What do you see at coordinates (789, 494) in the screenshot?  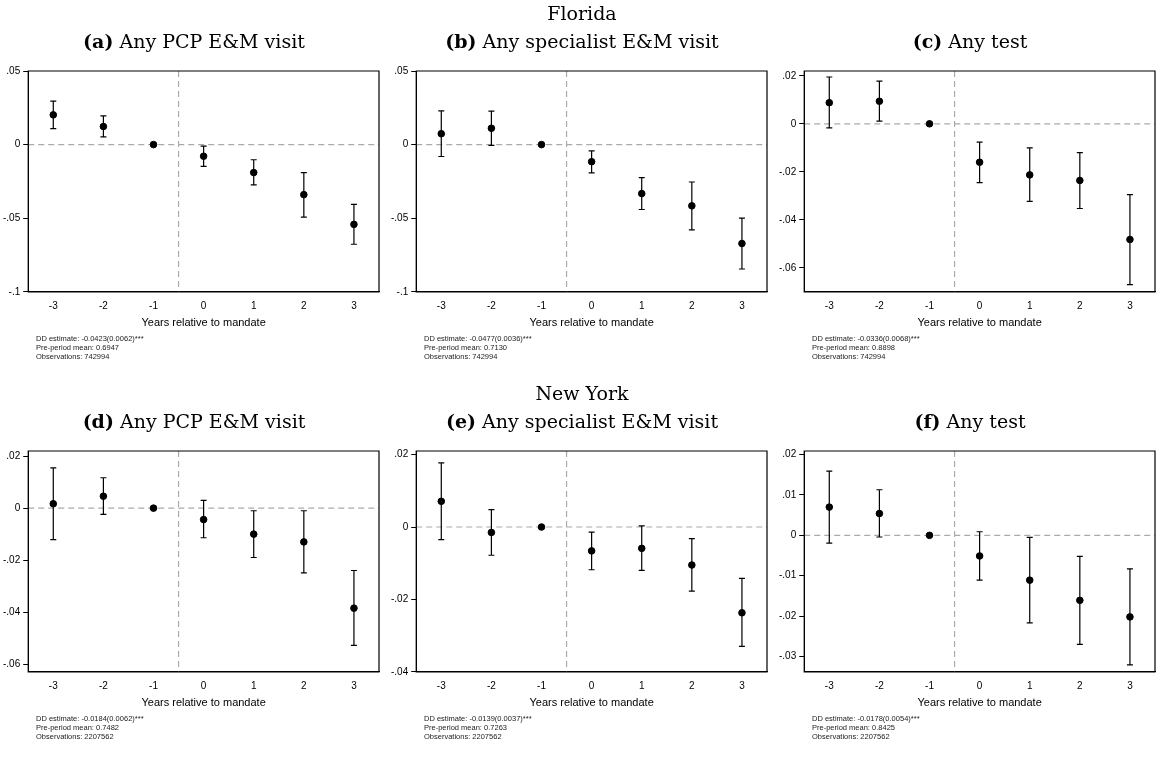 I see `y-tick-label: .01` at bounding box center [789, 494].